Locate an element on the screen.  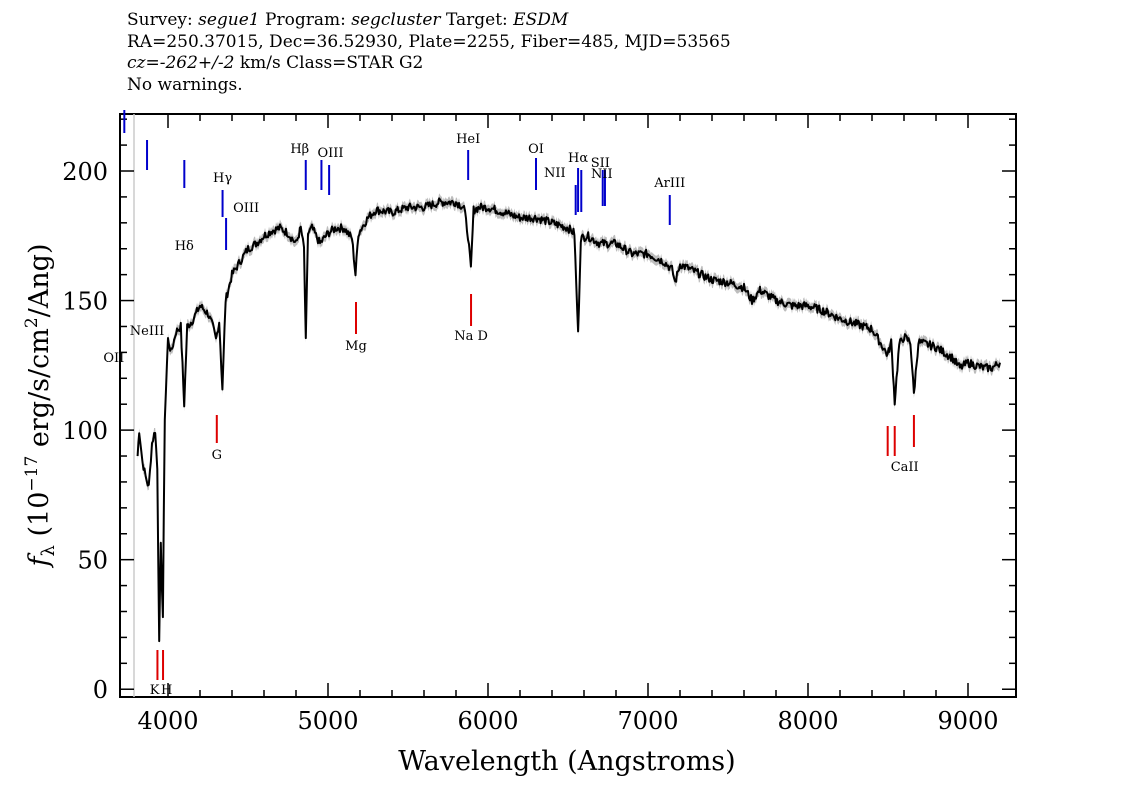
line-label: Na D is located at coordinates (471, 336).